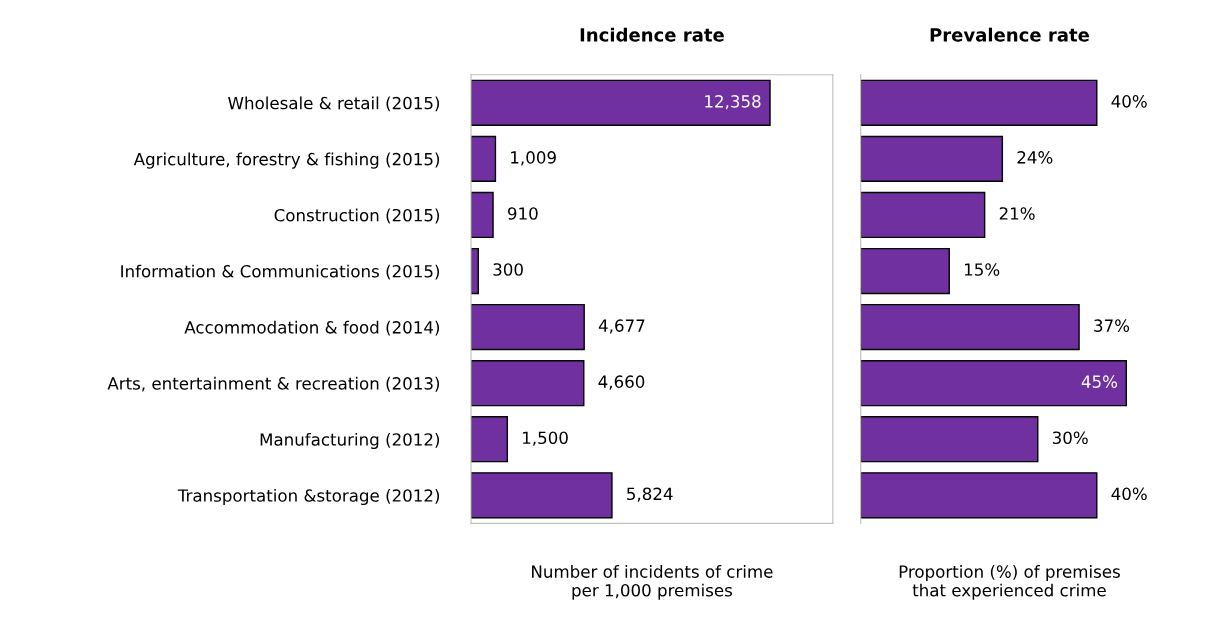  Describe the element at coordinates (652, 582) in the screenshot. I see `x-axis-title: Number of incidents of crime per 1,000 premises` at that location.